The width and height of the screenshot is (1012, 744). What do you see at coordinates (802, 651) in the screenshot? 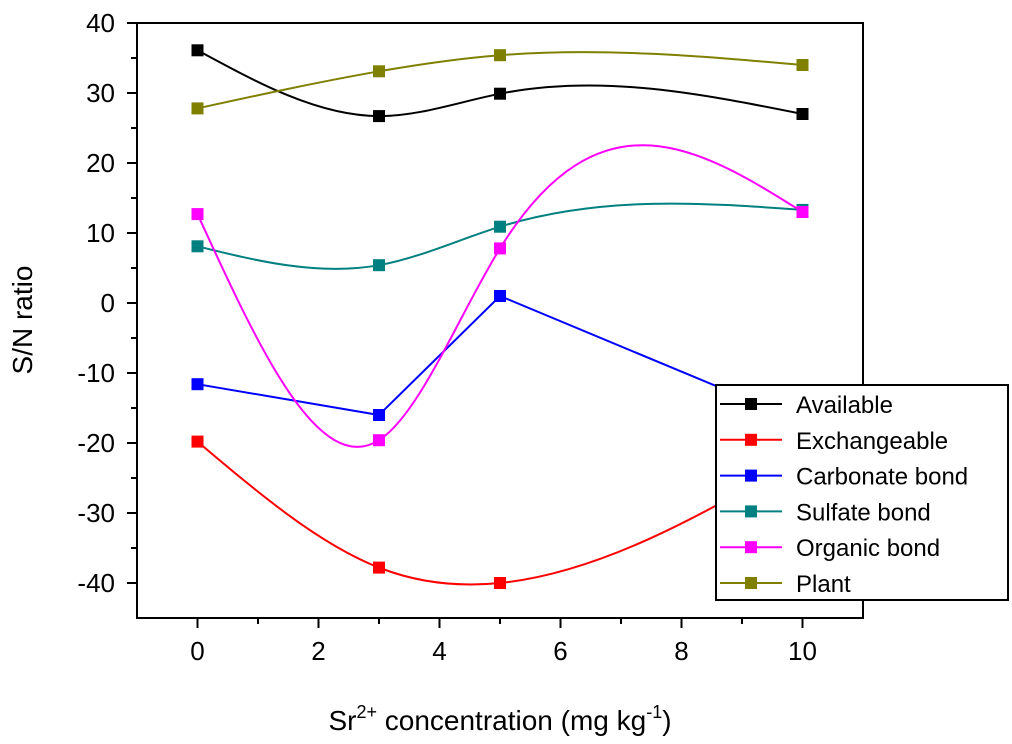
I see `x-tick-label: 10` at bounding box center [802, 651].